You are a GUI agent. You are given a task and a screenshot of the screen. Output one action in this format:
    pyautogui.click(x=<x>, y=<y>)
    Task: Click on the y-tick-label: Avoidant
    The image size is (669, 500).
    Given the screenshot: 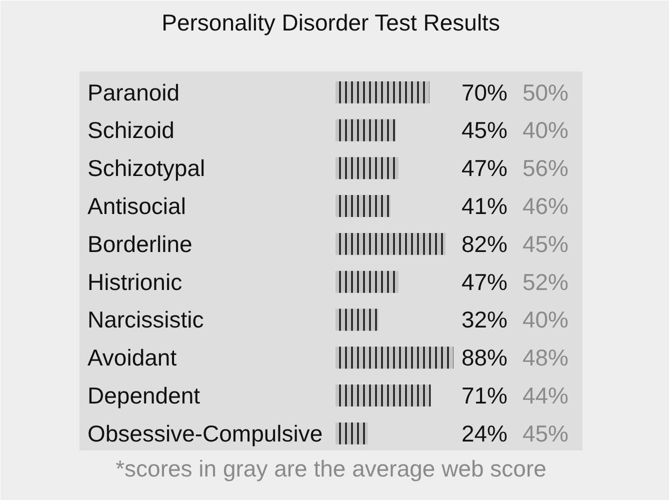 What is the action you would take?
    pyautogui.click(x=133, y=357)
    